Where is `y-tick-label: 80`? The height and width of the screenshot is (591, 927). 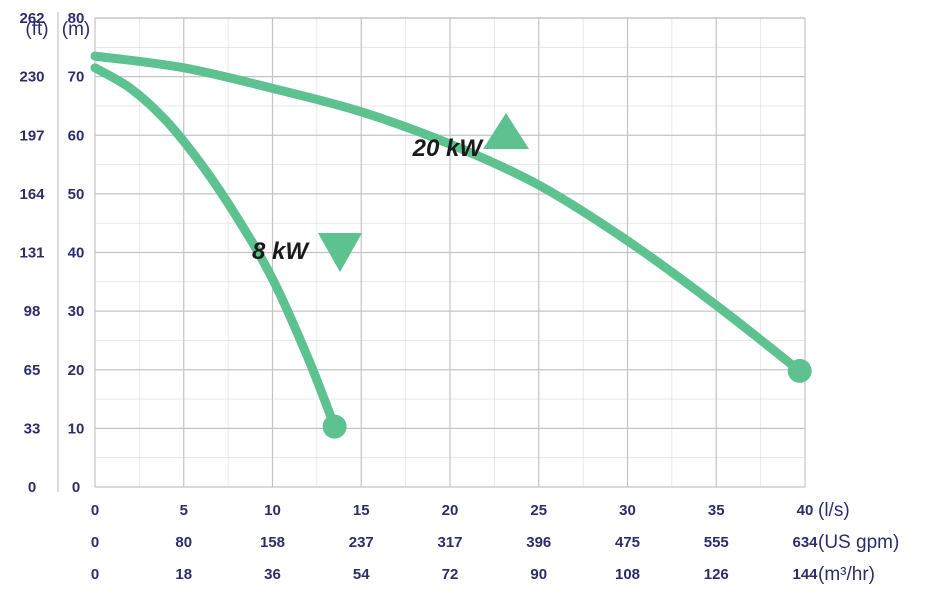 y-tick-label: 80 is located at coordinates (76, 18).